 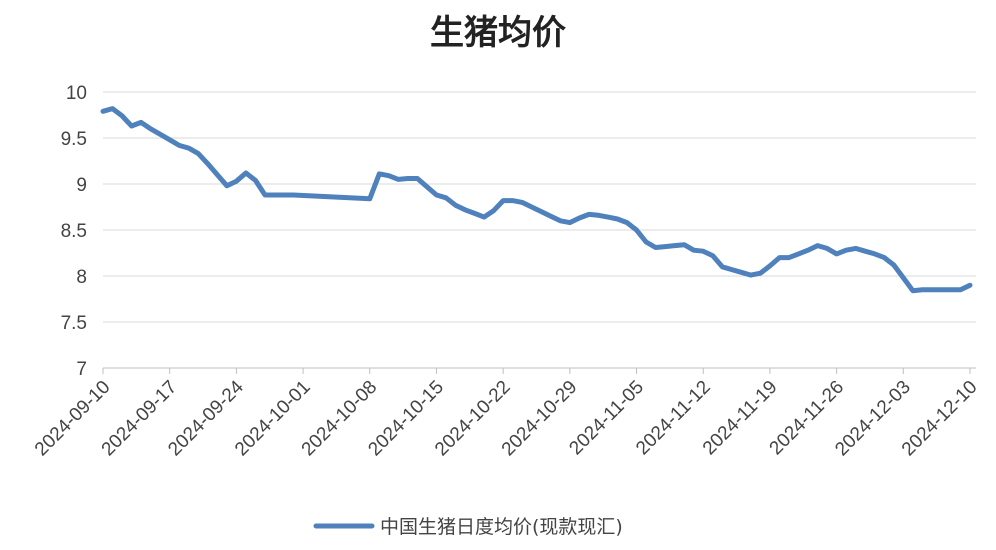 I want to click on y-tick-label: 7.5, so click(x=74, y=323).